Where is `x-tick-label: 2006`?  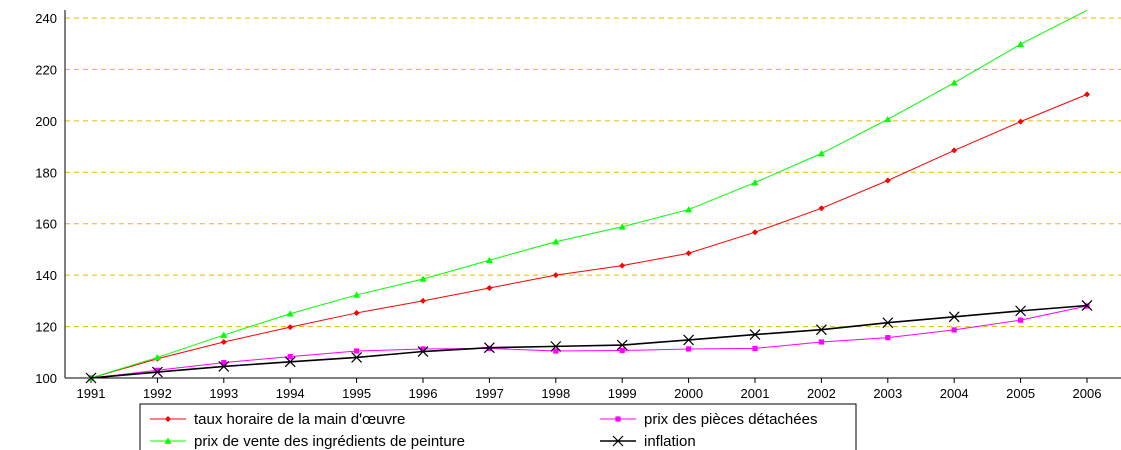
x-tick-label: 2006 is located at coordinates (1087, 393).